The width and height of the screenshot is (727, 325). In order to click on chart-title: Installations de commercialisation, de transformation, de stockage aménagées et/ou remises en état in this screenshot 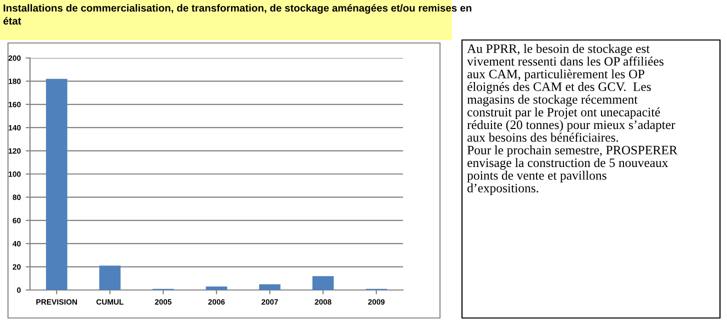, I will do `click(237, 14)`.